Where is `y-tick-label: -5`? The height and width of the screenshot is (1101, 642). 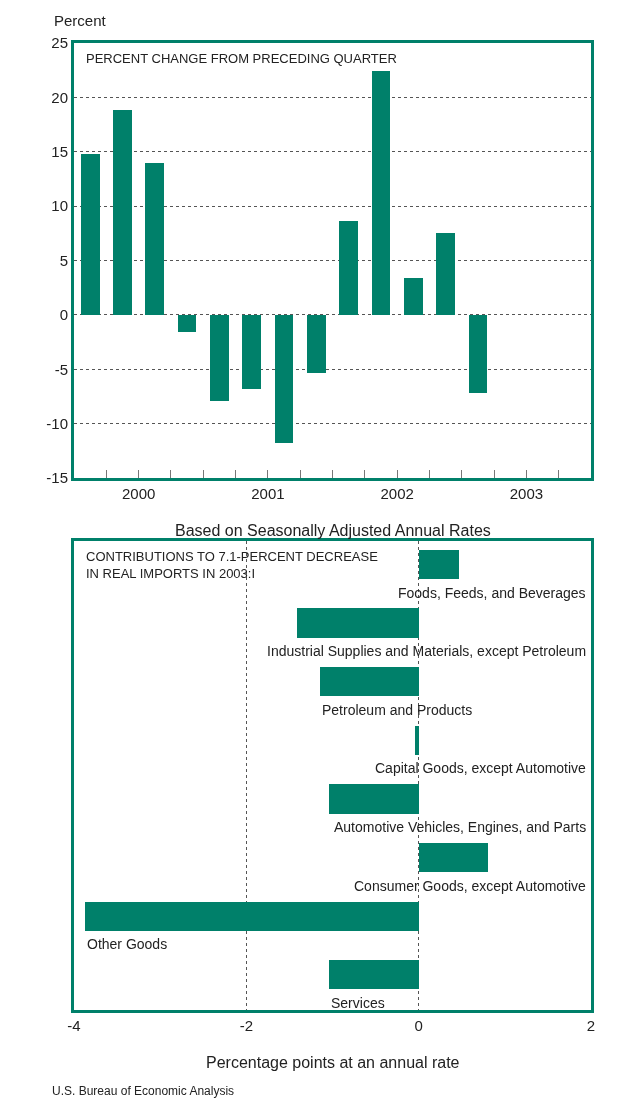
y-tick-label: -5 is located at coordinates (61, 369).